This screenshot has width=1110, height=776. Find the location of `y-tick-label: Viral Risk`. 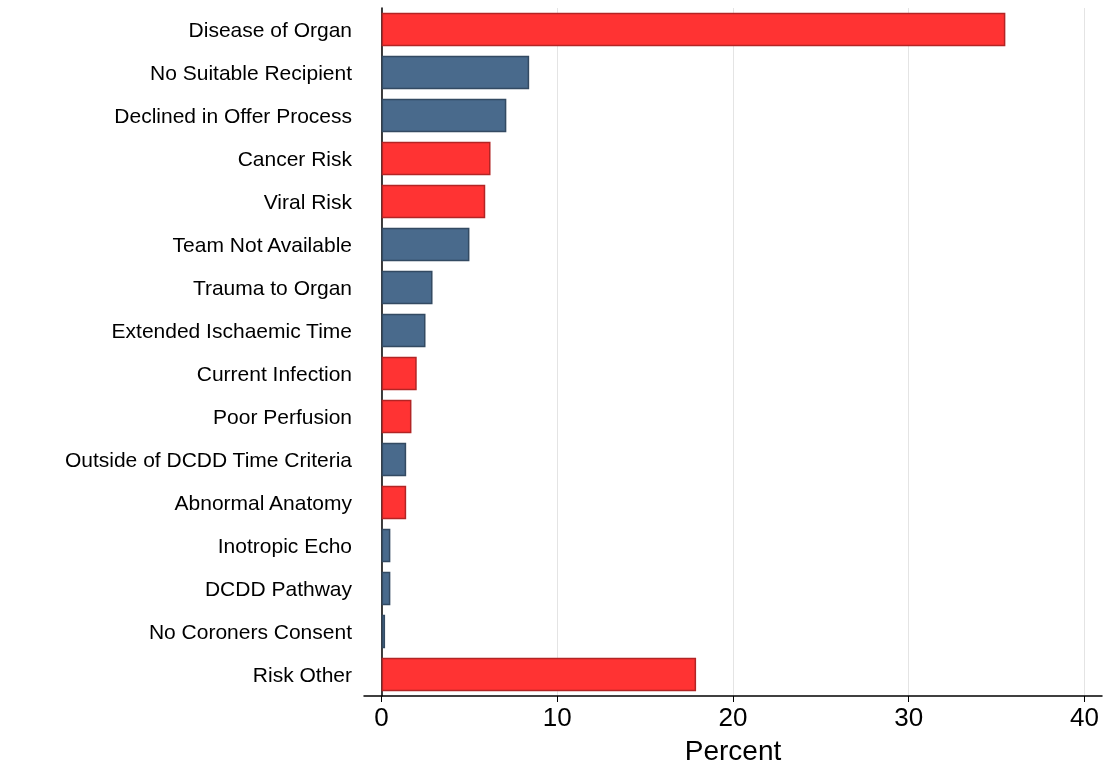

y-tick-label: Viral Risk is located at coordinates (308, 201).